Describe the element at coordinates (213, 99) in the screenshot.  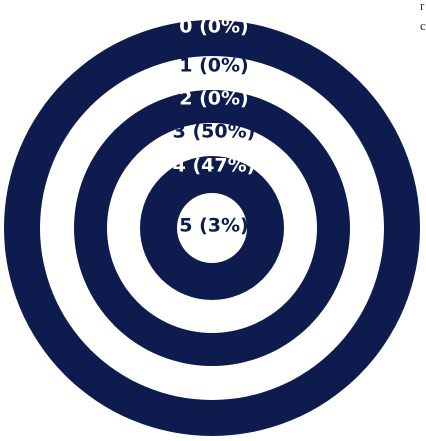
I see `ring-label: 2 (0%)` at that location.